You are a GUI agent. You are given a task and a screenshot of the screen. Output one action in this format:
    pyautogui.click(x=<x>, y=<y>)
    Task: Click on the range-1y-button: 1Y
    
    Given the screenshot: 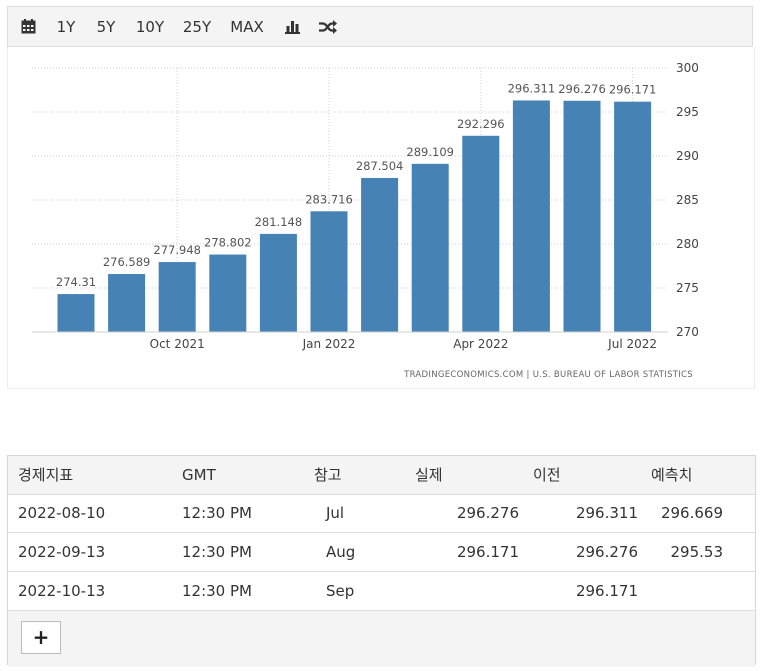 What is the action you would take?
    pyautogui.click(x=66, y=26)
    